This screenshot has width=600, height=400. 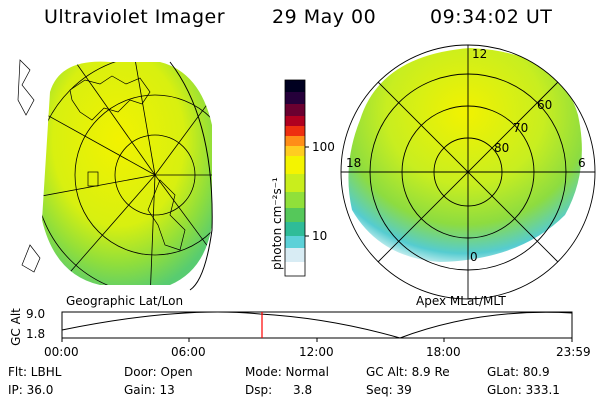 I want to click on time-tick-0600: 06:00, so click(x=188, y=352).